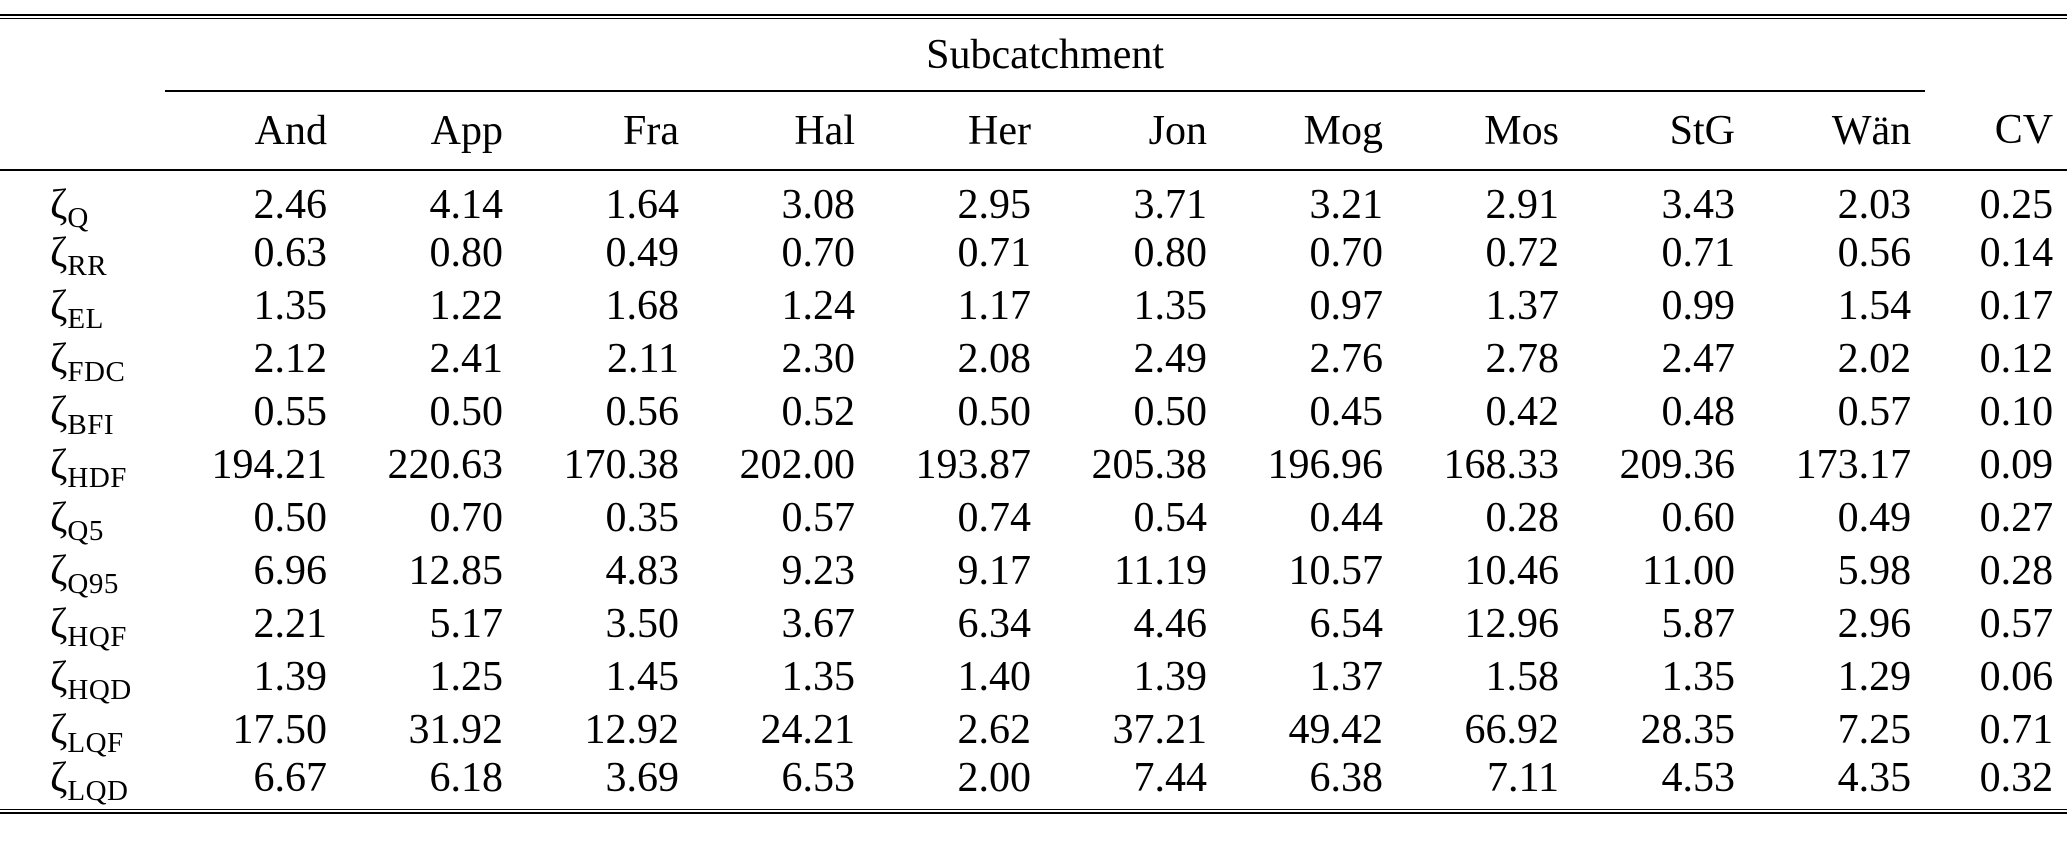  What do you see at coordinates (2016, 305) in the screenshot?
I see `value-cell: 0.17` at bounding box center [2016, 305].